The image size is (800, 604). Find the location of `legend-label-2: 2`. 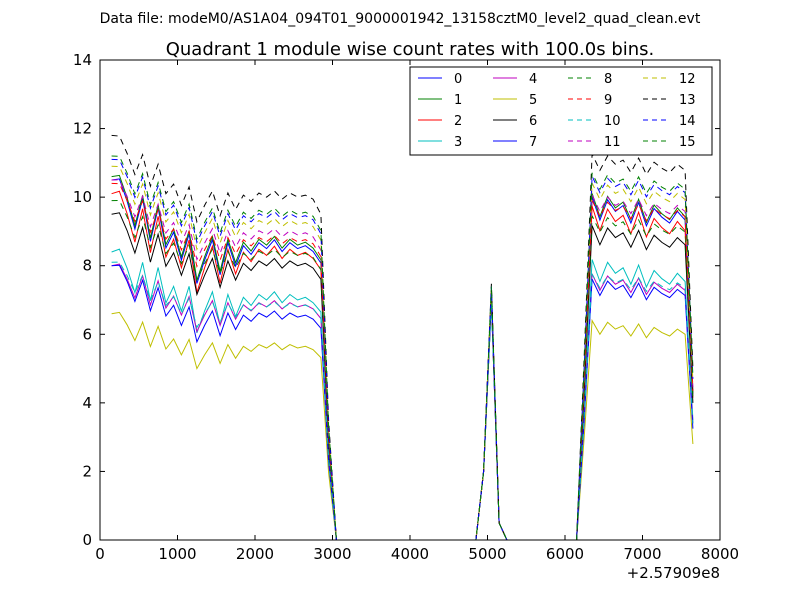

legend-label-2: 2 is located at coordinates (458, 121).